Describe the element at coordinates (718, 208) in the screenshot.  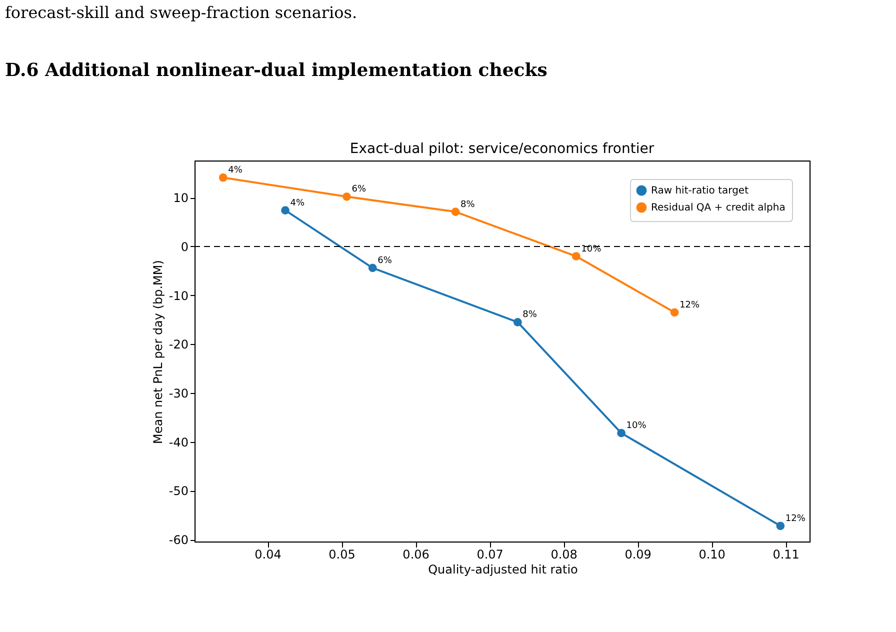
I see `legend-label: Residual QA + credit alpha` at that location.